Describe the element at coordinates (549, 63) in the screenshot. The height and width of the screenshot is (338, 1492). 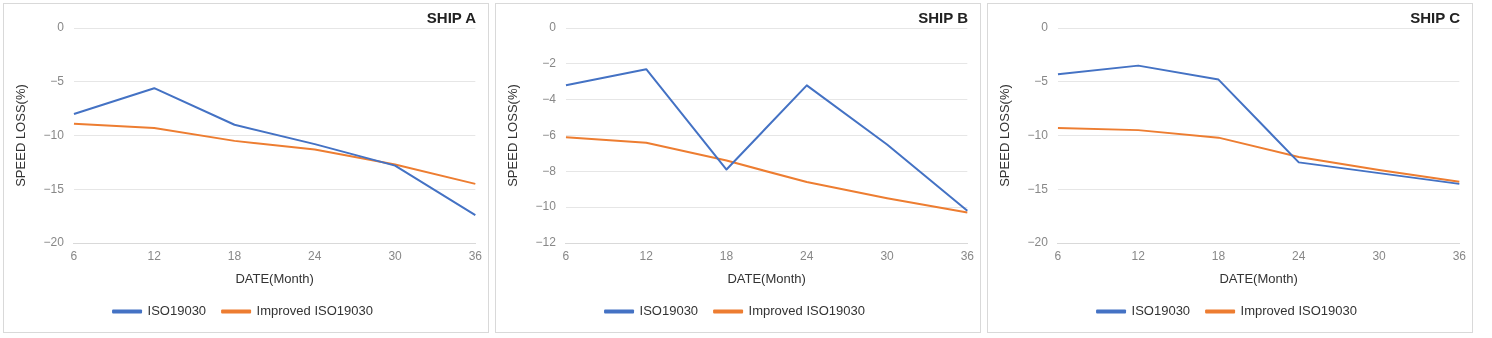
I see `y-tick-label: −2` at that location.